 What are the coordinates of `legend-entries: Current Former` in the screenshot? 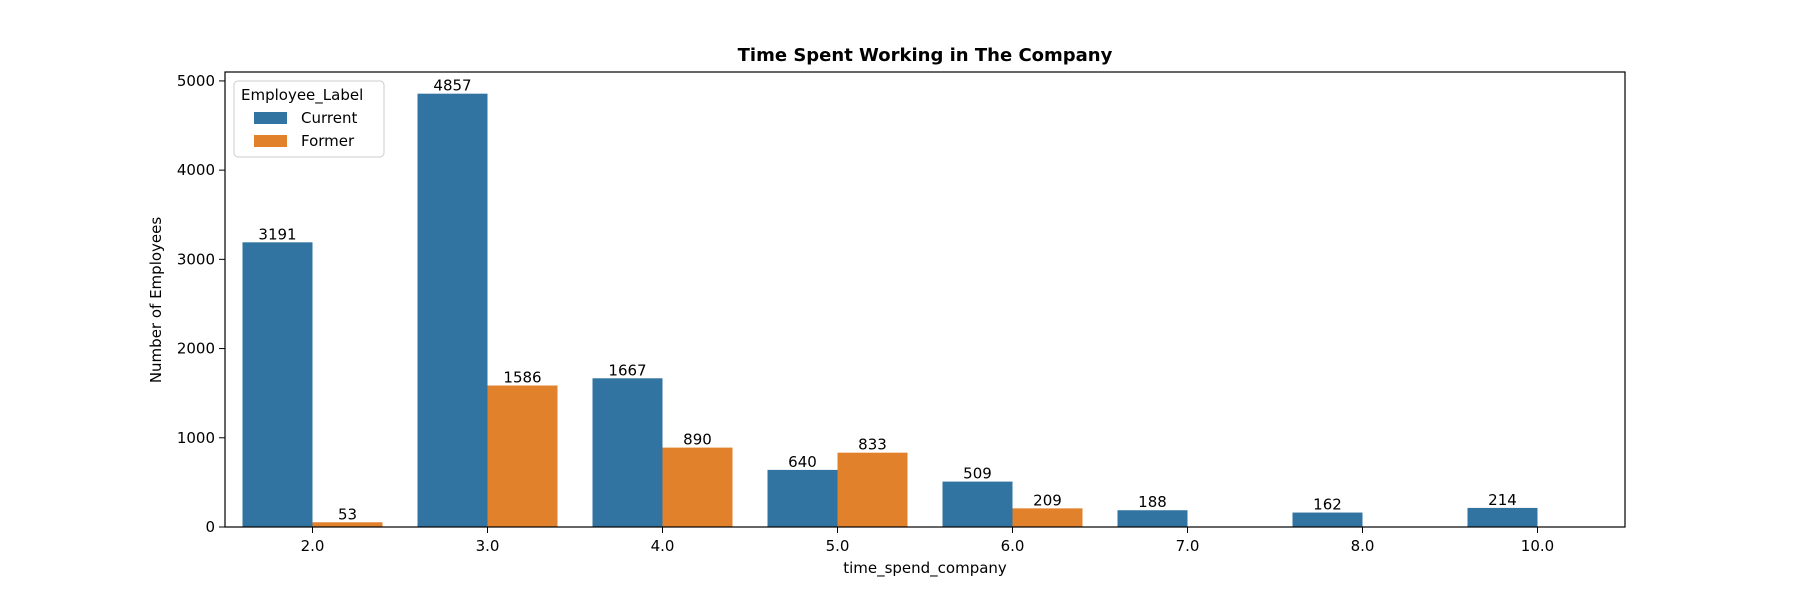 It's located at (305, 129).